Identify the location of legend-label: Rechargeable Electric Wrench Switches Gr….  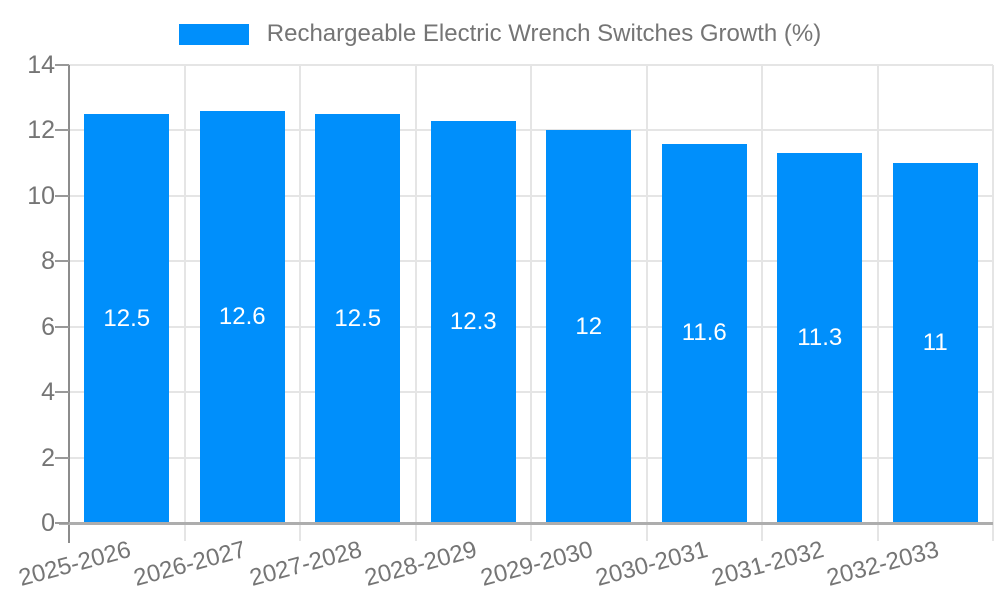
(544, 33).